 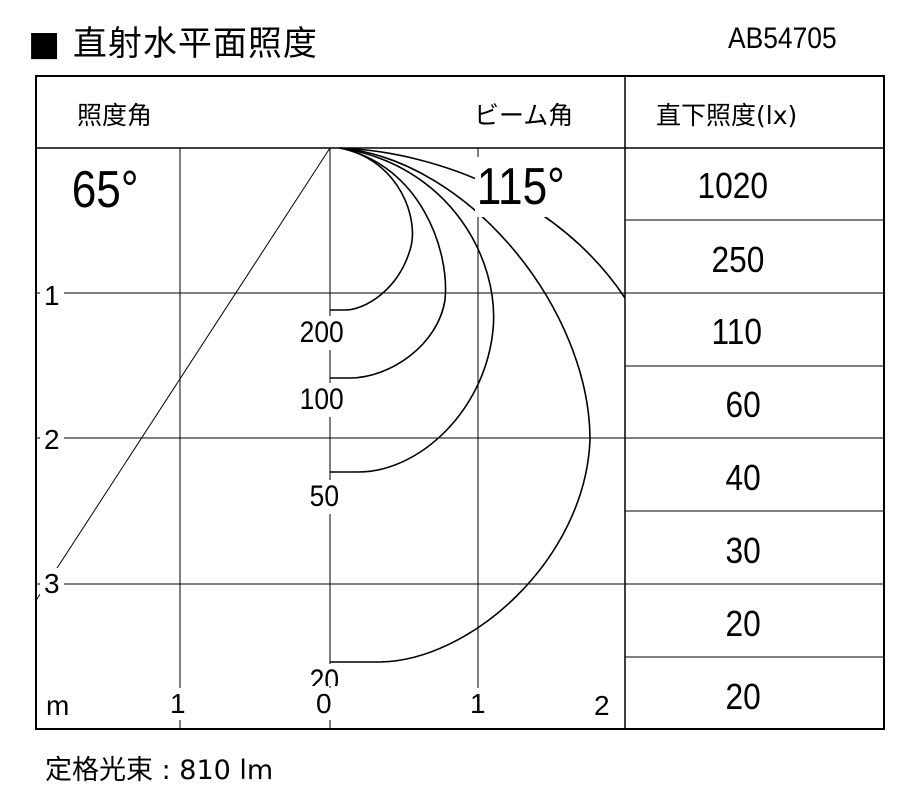 What do you see at coordinates (173, 44) in the screenshot?
I see `diagram-title: ■ 直射水平面照度` at bounding box center [173, 44].